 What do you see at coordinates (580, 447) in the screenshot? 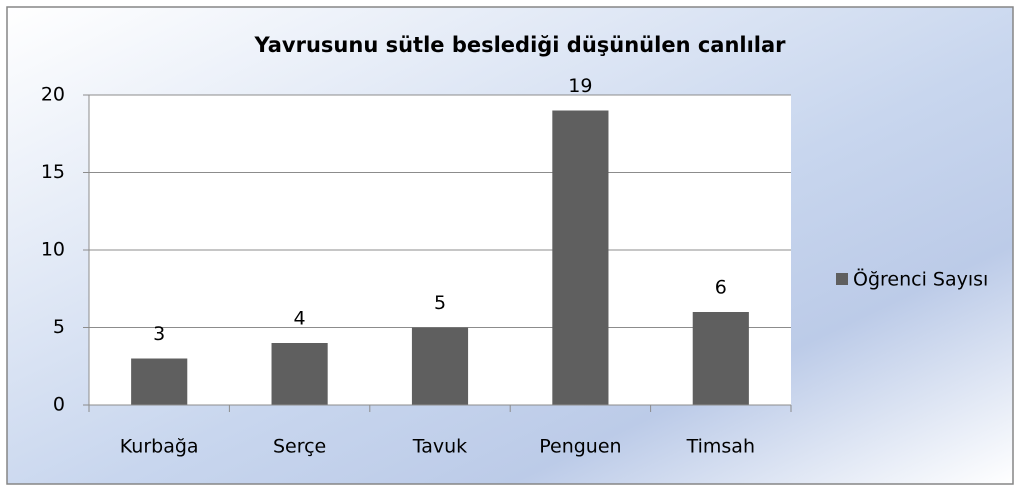
I see `x-tick-label: Penguen` at bounding box center [580, 447].